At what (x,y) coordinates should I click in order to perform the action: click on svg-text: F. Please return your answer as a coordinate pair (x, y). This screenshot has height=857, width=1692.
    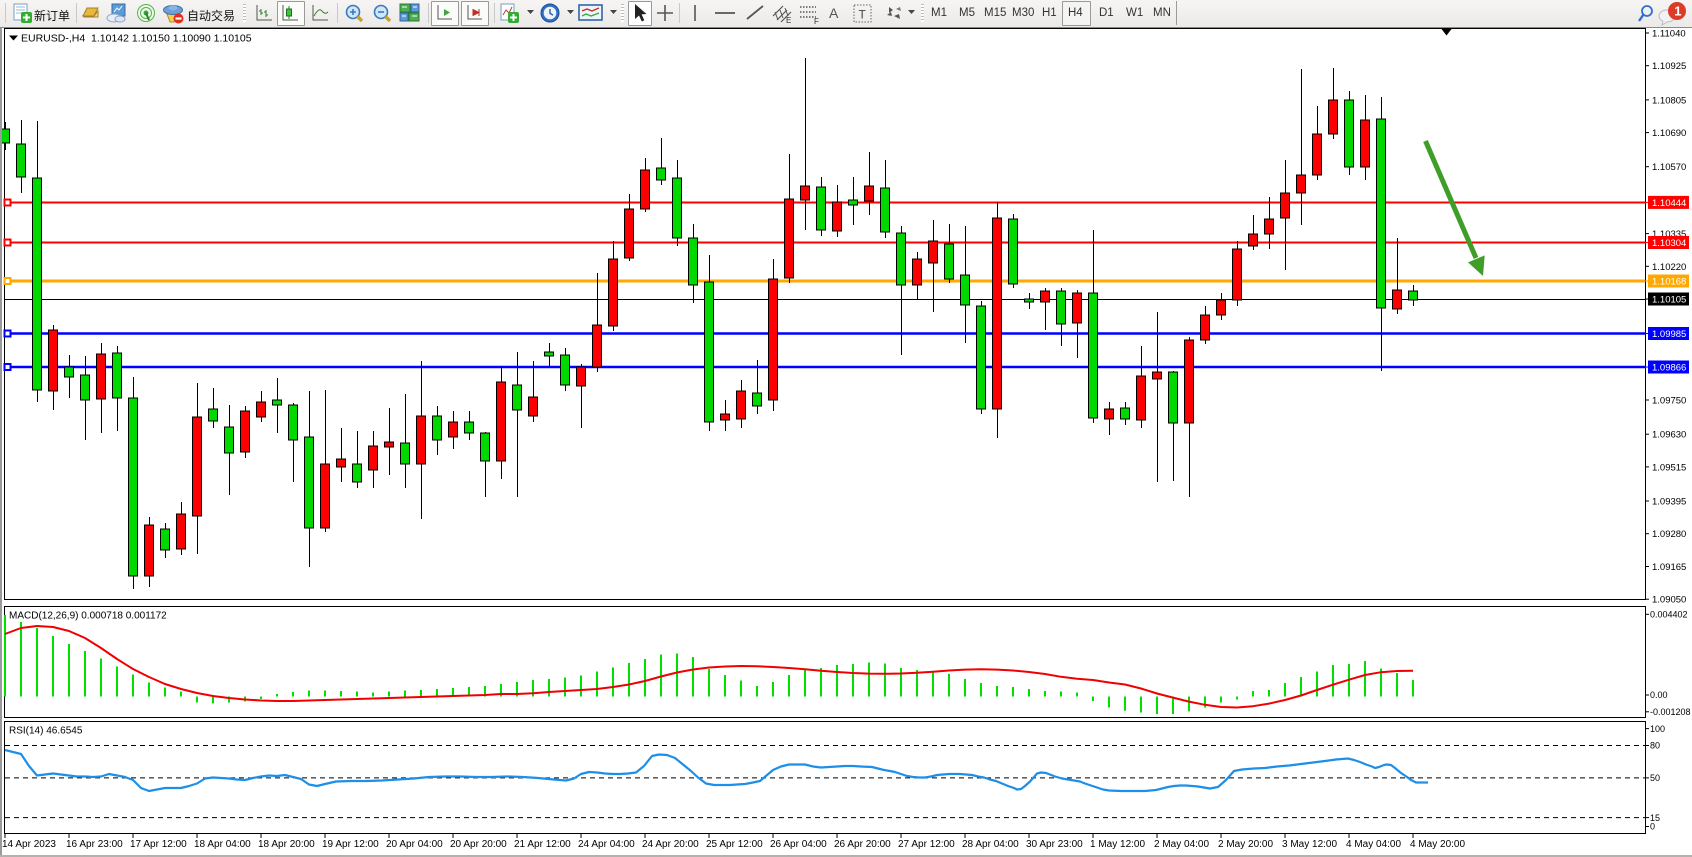
    Looking at the image, I should click on (816, 21).